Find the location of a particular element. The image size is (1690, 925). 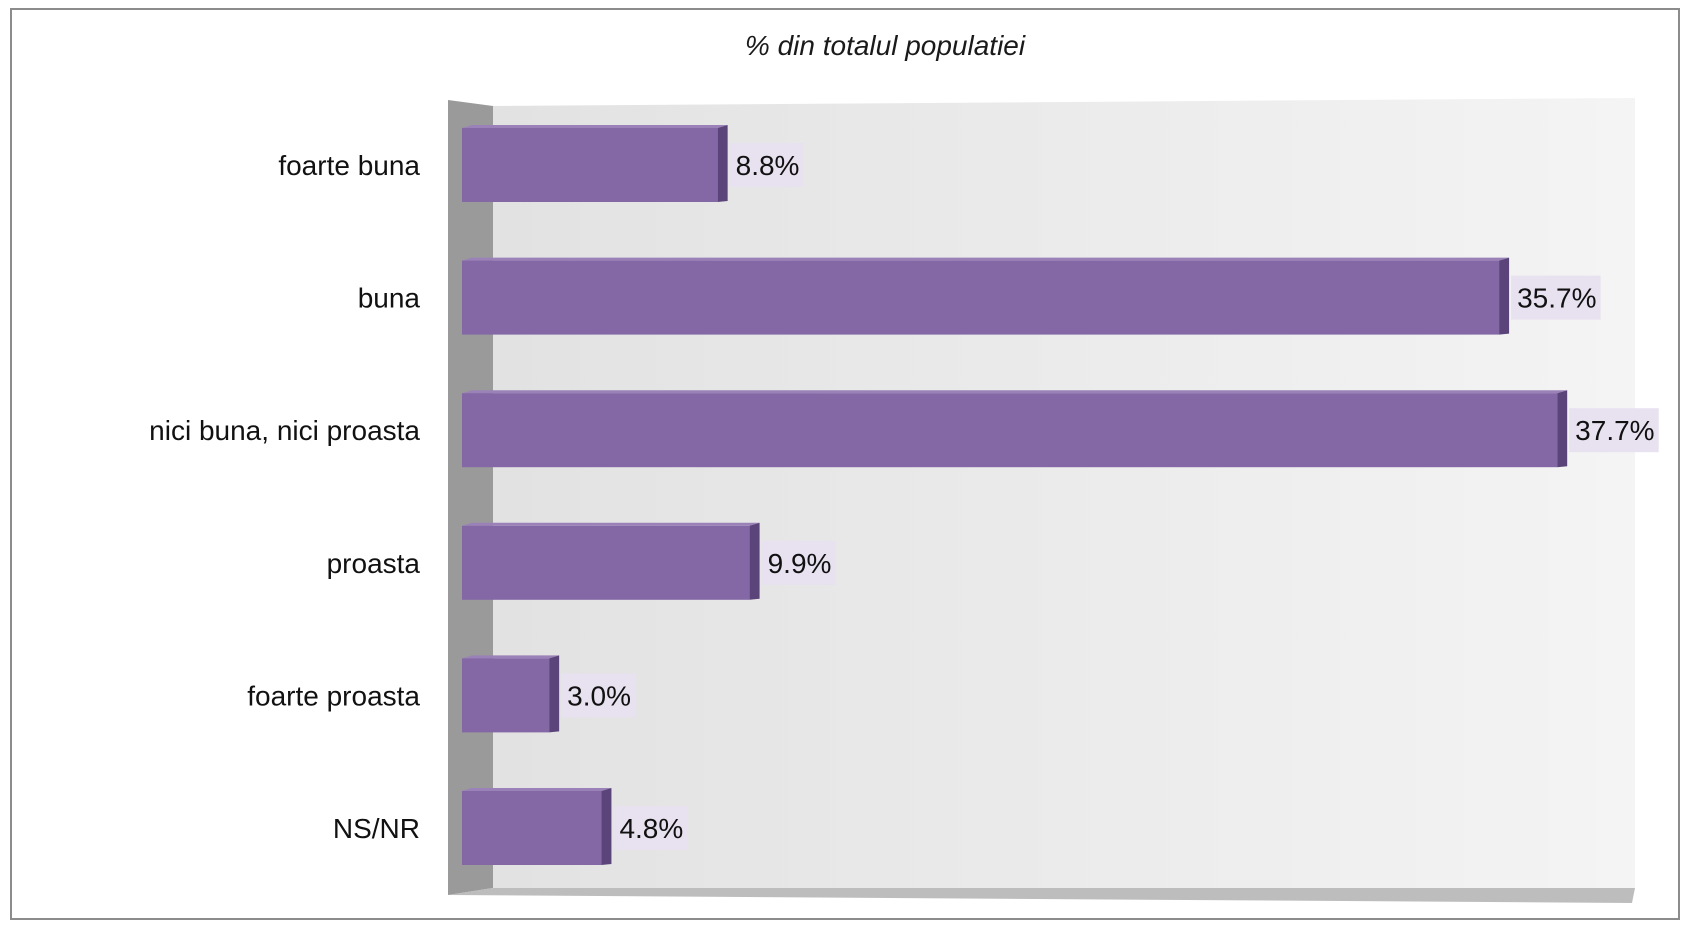

value-label: 8.8% is located at coordinates (768, 165).